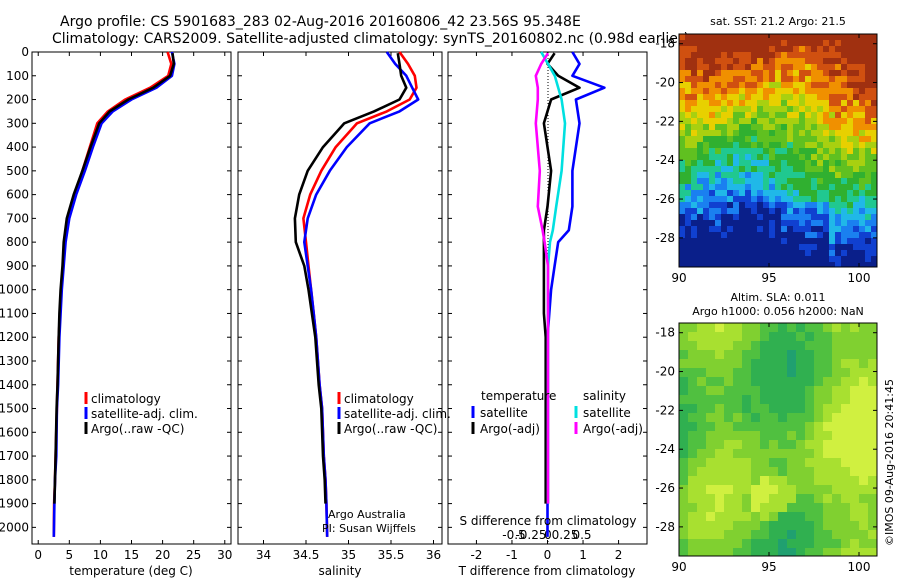  Describe the element at coordinates (17, 123) in the screenshot. I see `depth-tick-label: 300` at that location.